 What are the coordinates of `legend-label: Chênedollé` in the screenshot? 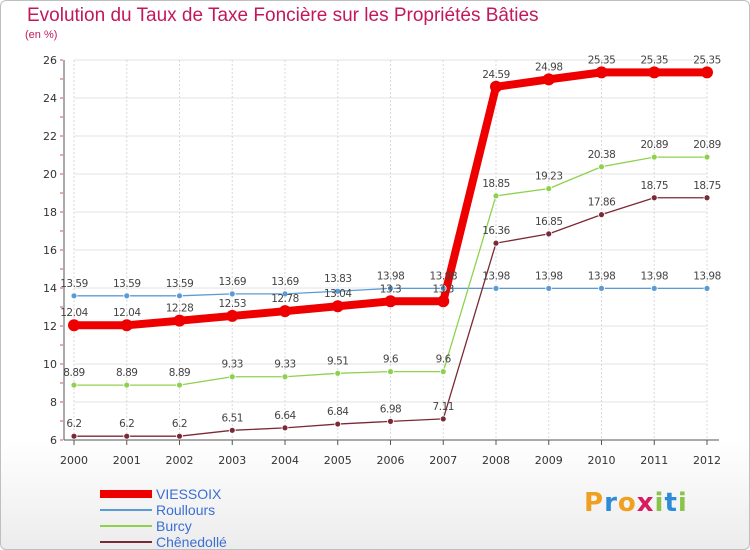 It's located at (191, 542).